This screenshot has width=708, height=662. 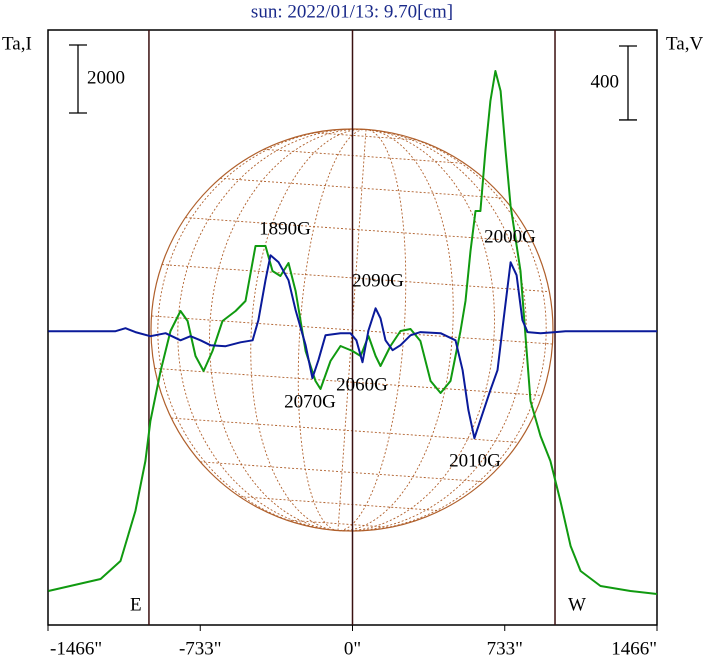 What do you see at coordinates (310, 401) in the screenshot?
I see `annotation: 2070G` at bounding box center [310, 401].